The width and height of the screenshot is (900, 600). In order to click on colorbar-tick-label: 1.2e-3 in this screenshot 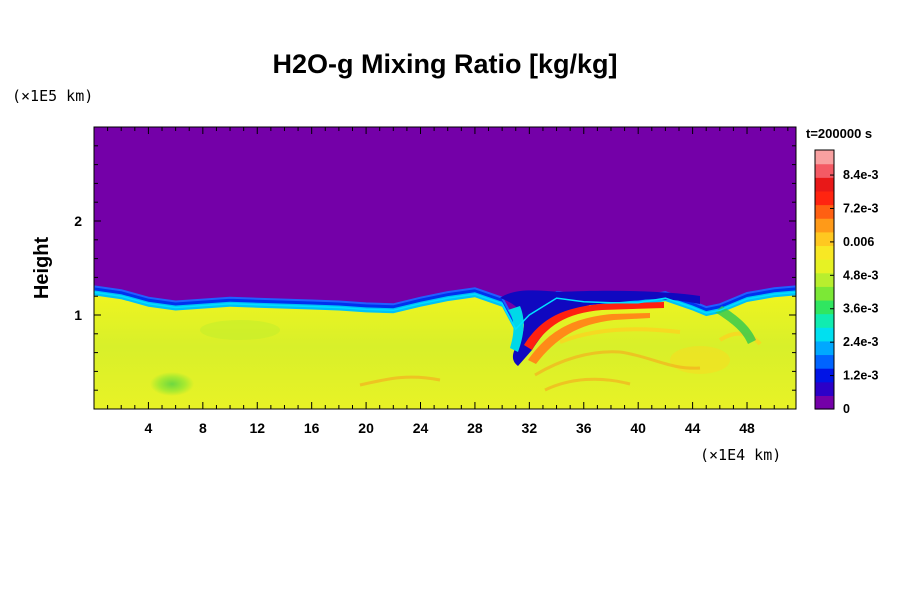, I will do `click(860, 376)`.